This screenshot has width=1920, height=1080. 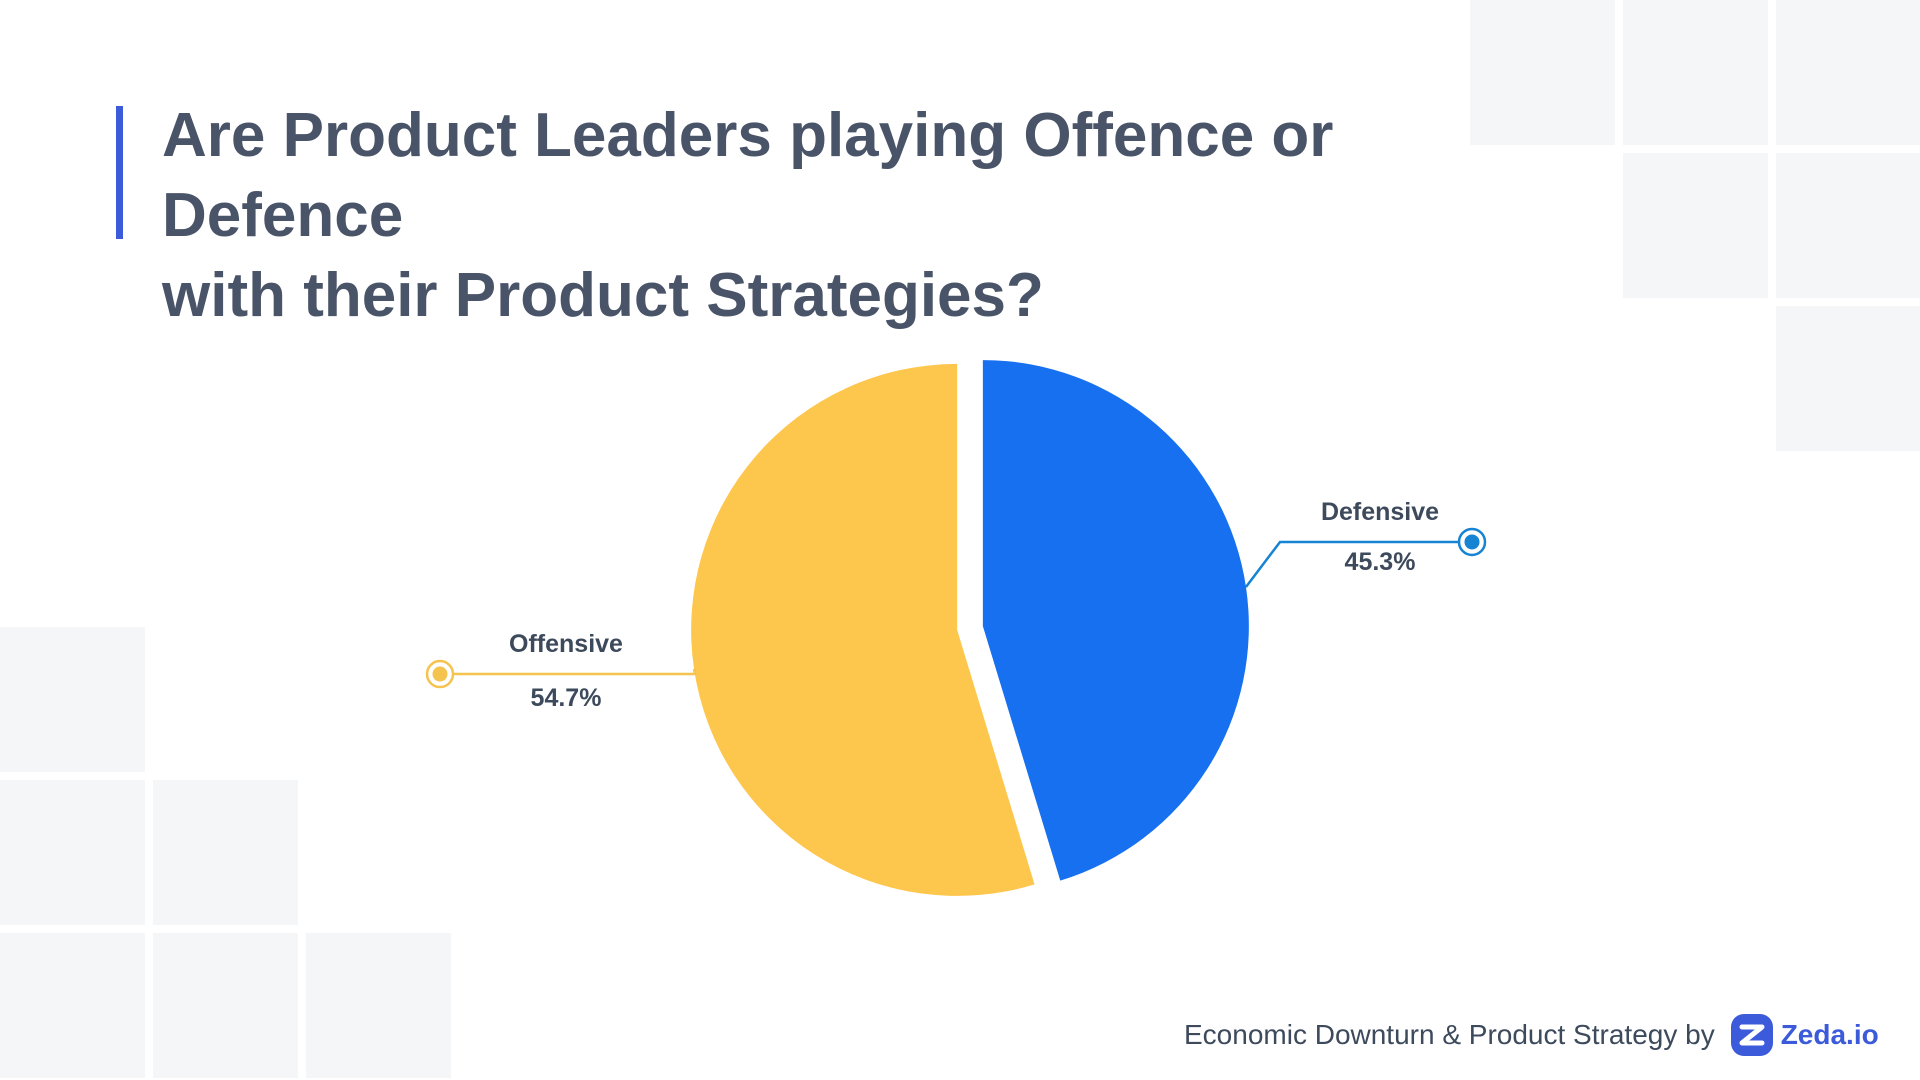 I want to click on pie-labels: Defensive 45.3% Offensive 54.7%, so click(x=974, y=605).